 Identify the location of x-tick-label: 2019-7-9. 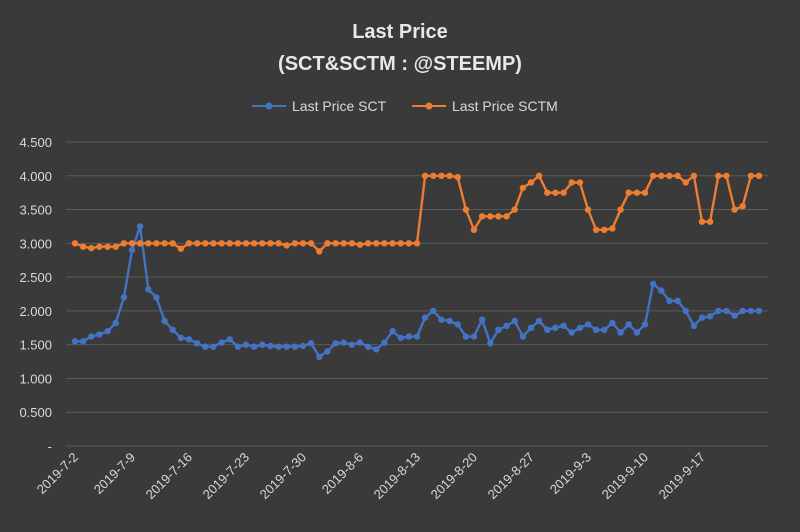
(114, 473).